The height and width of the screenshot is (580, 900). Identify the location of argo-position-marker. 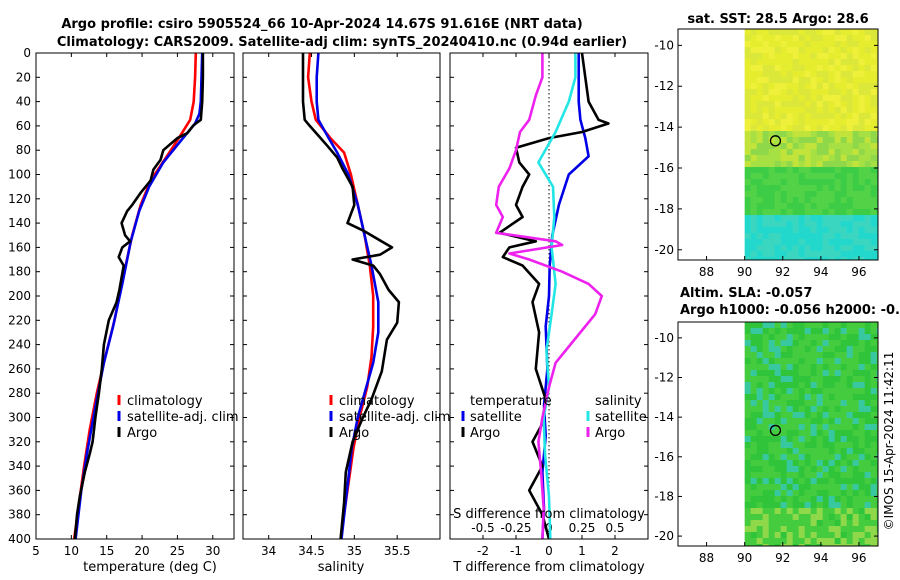
(775, 141).